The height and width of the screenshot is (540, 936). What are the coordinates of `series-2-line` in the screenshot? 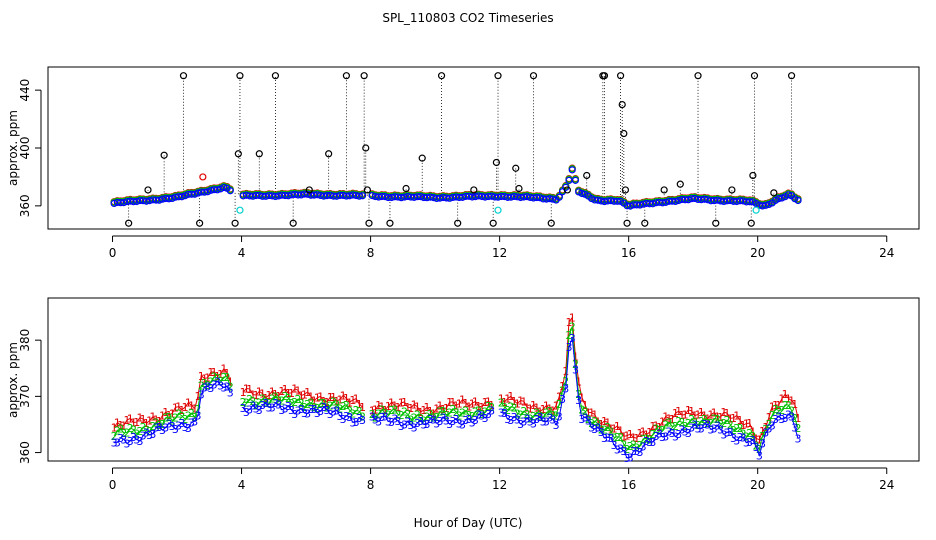 It's located at (431, 413).